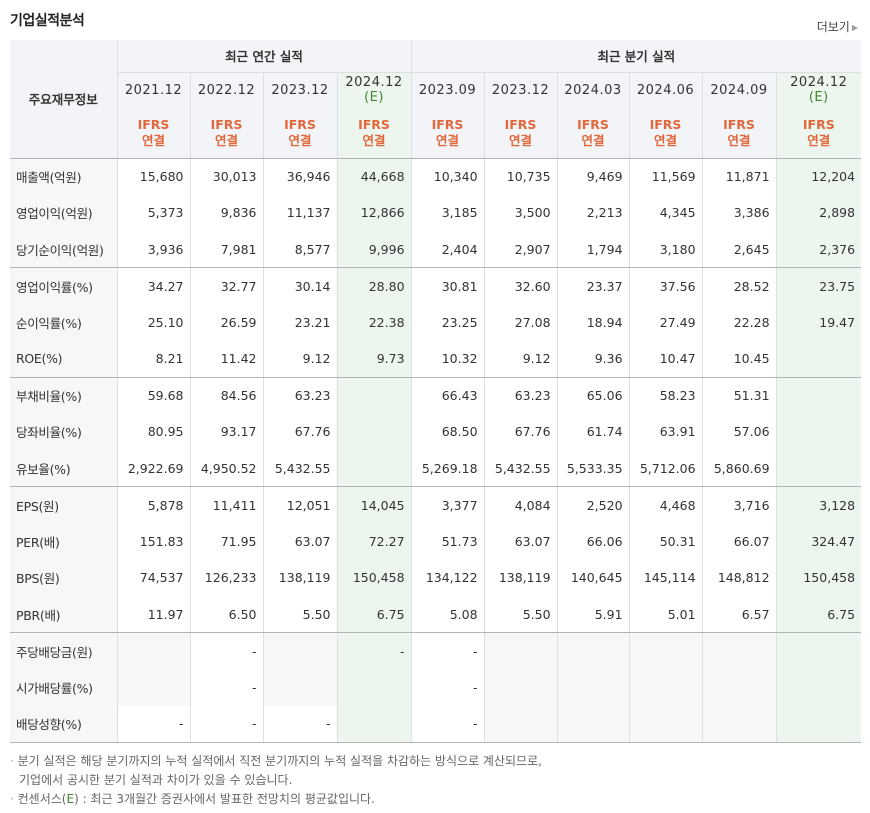  Describe the element at coordinates (447, 395) in the screenshot. I see `table-cell: 66.43` at that location.